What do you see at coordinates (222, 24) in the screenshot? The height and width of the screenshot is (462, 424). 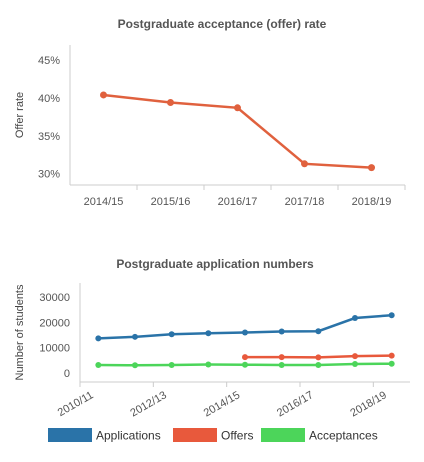 I see `chart-title: Postgraduate acceptance (offer) rate` at bounding box center [222, 24].